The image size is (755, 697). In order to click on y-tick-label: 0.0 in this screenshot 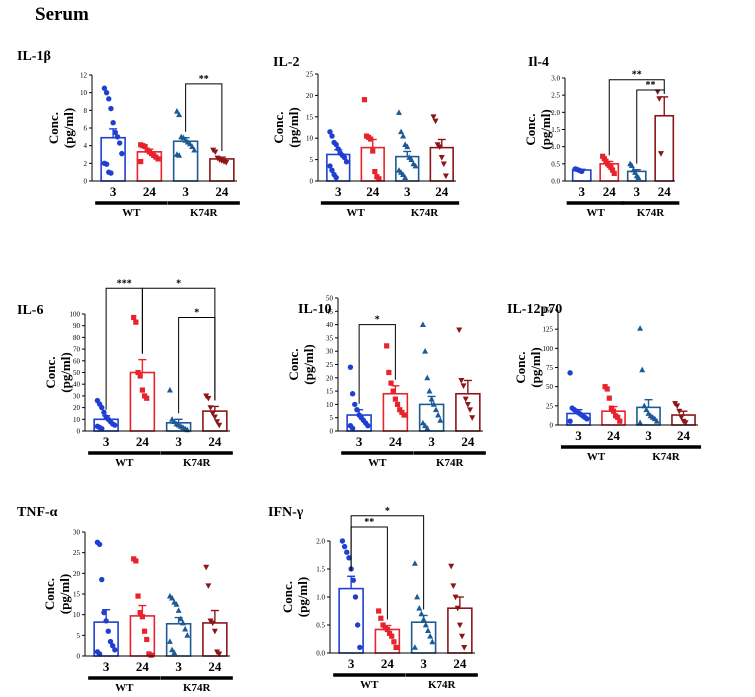, I will do `click(320, 654)`.